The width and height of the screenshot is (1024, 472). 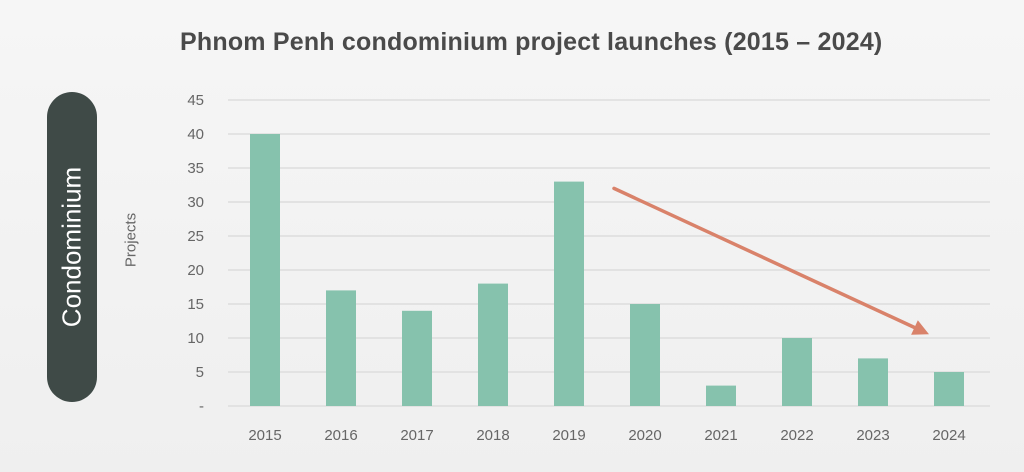 What do you see at coordinates (720, 435) in the screenshot?
I see `x-tick-label: 2021` at bounding box center [720, 435].